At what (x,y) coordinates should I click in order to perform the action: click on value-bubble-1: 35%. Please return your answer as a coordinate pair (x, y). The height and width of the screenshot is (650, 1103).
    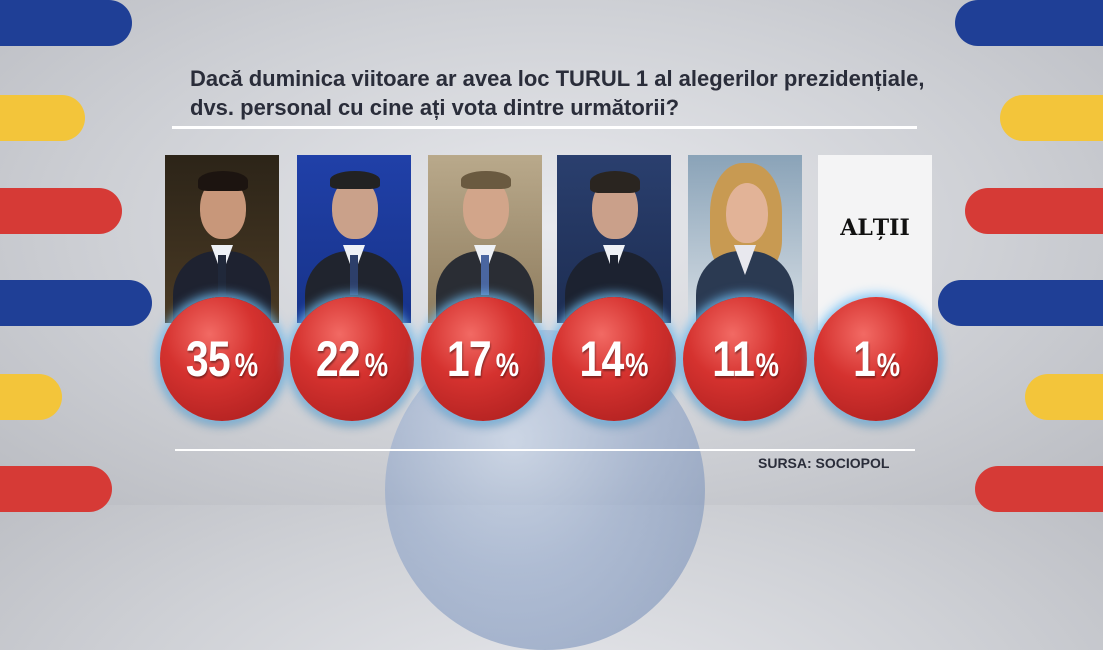
    Looking at the image, I should click on (222, 359).